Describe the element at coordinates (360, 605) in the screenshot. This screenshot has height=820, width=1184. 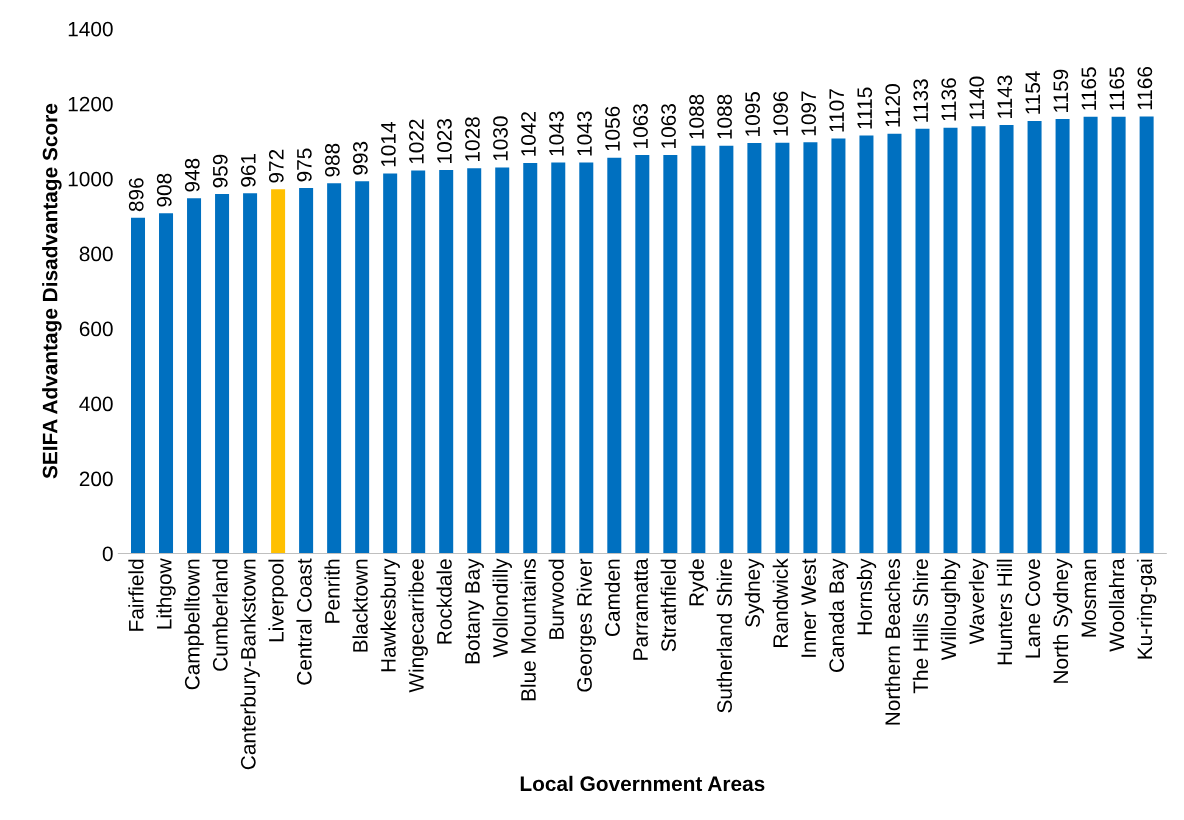
I see `x-tick-label: Blacktown` at that location.